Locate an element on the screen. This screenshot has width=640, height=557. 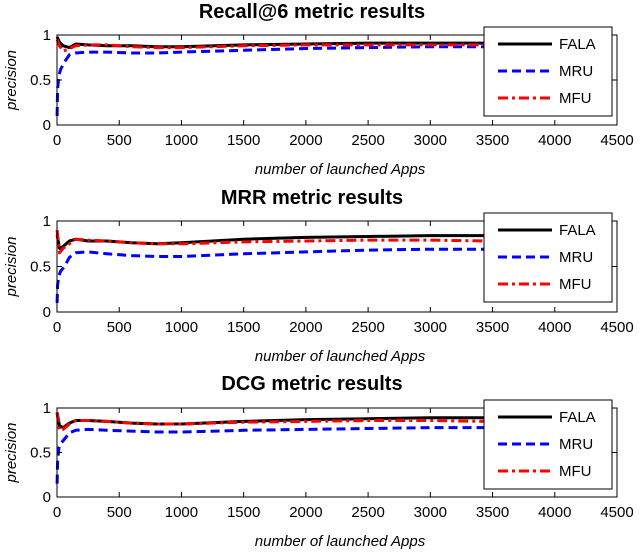
chart-title: Recall@6 metric results is located at coordinates (312, 12).